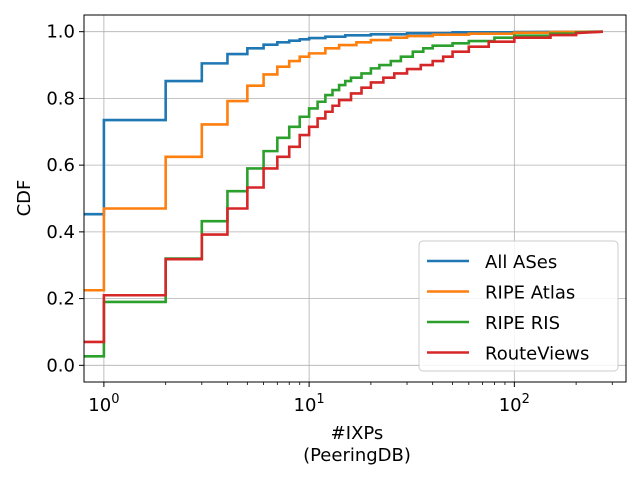 The width and height of the screenshot is (640, 480). Describe the element at coordinates (357, 433) in the screenshot. I see `x-axis-label: #IXPs` at that location.